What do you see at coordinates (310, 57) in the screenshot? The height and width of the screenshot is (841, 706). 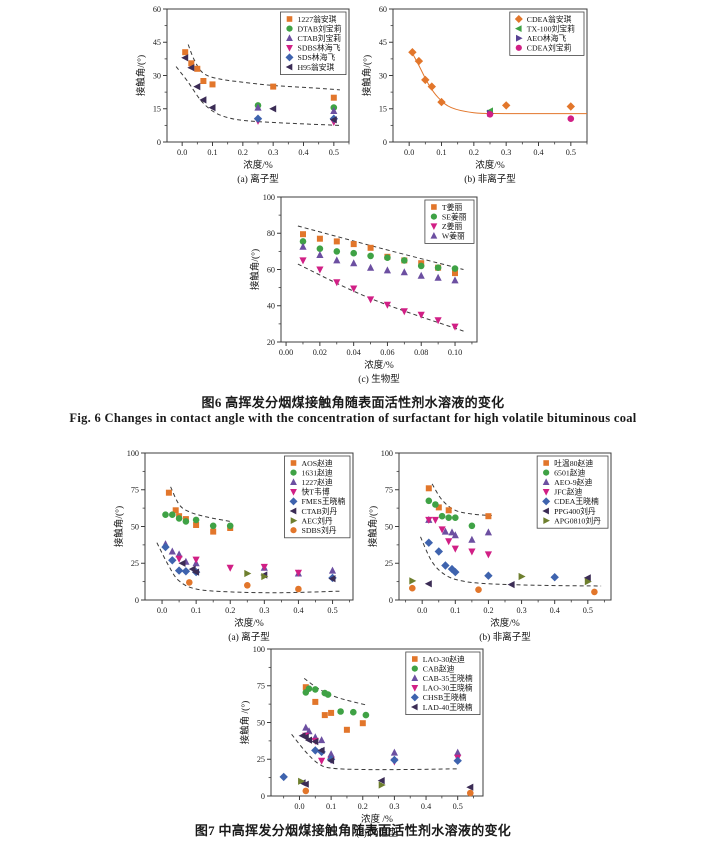 I see `legend-item: SDS林海飞` at bounding box center [310, 57].